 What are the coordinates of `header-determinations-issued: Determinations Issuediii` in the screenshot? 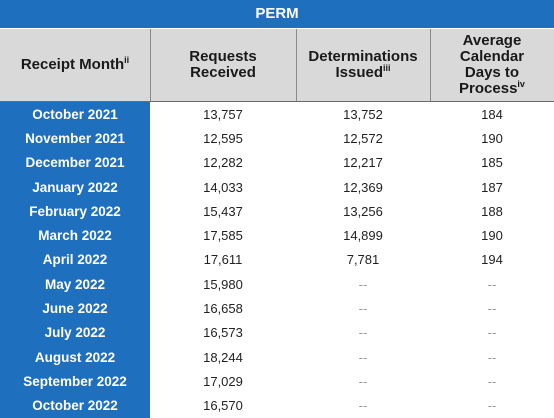 It's located at (363, 65).